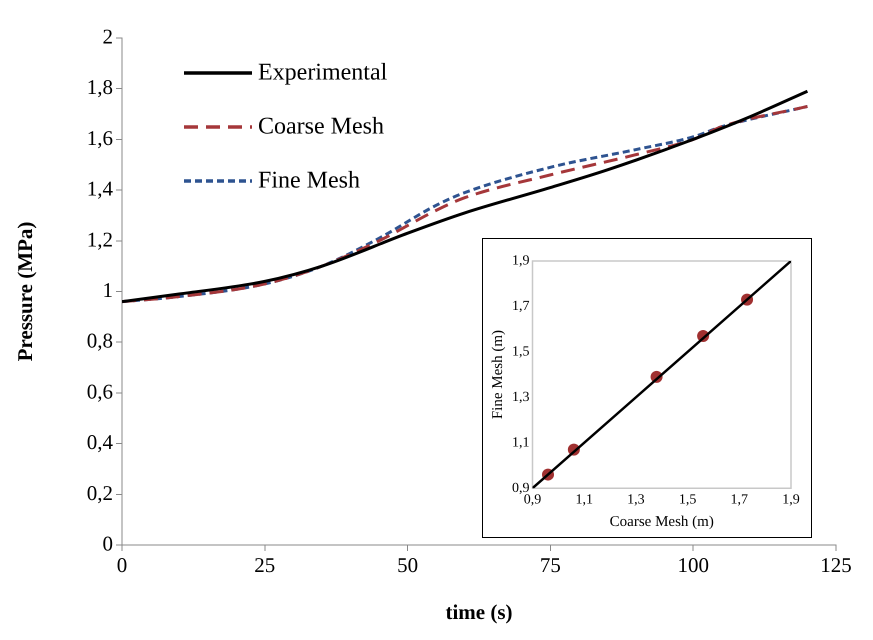 Image resolution: width=873 pixels, height=640 pixels. Describe the element at coordinates (99, 391) in the screenshot. I see `y-tick-label: 0,6` at that location.